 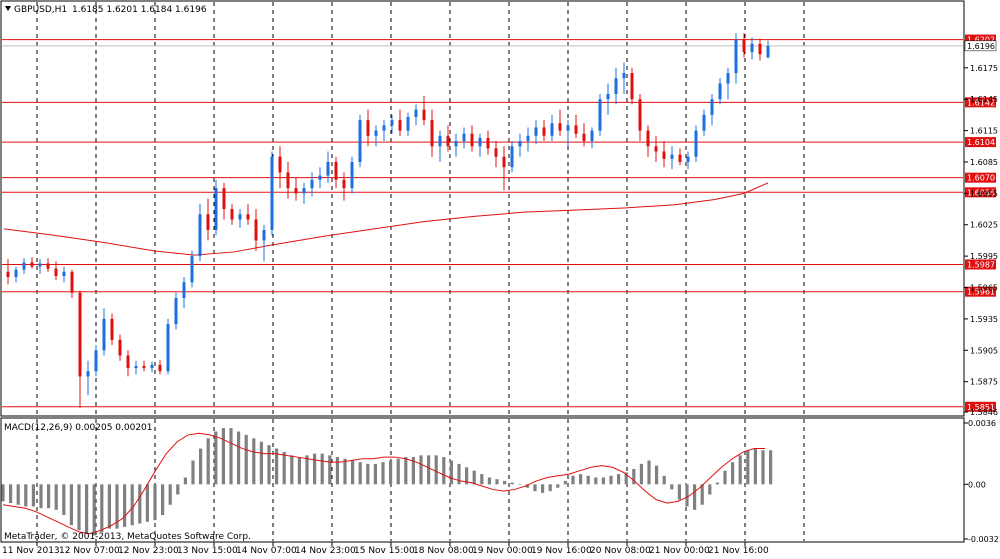 I want to click on time-label: 18 Nov 08:00, so click(x=443, y=551).